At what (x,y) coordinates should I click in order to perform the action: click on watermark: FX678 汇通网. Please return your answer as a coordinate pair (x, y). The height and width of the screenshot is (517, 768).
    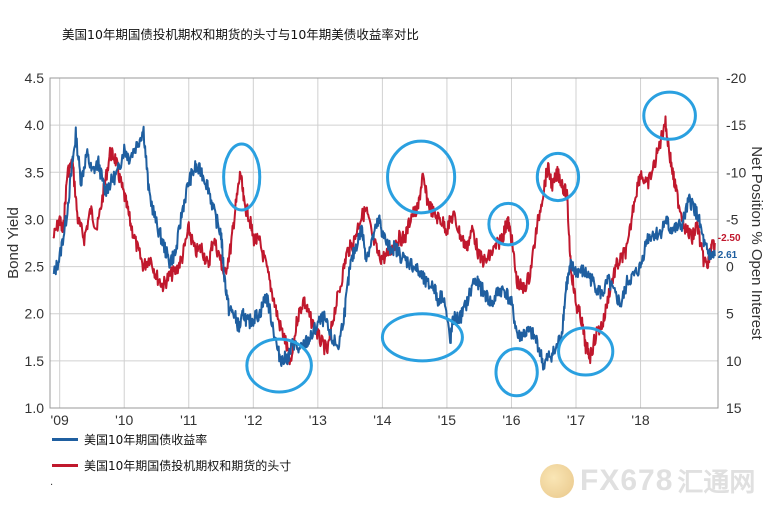
    Looking at the image, I should click on (647, 480).